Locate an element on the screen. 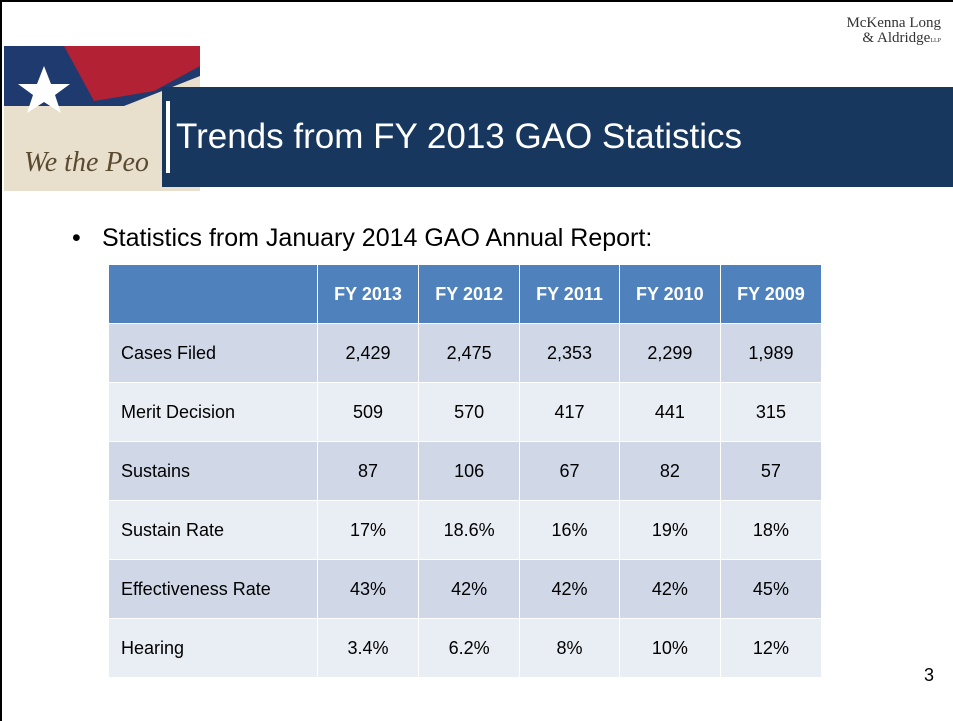  cell: 19% is located at coordinates (669, 530).